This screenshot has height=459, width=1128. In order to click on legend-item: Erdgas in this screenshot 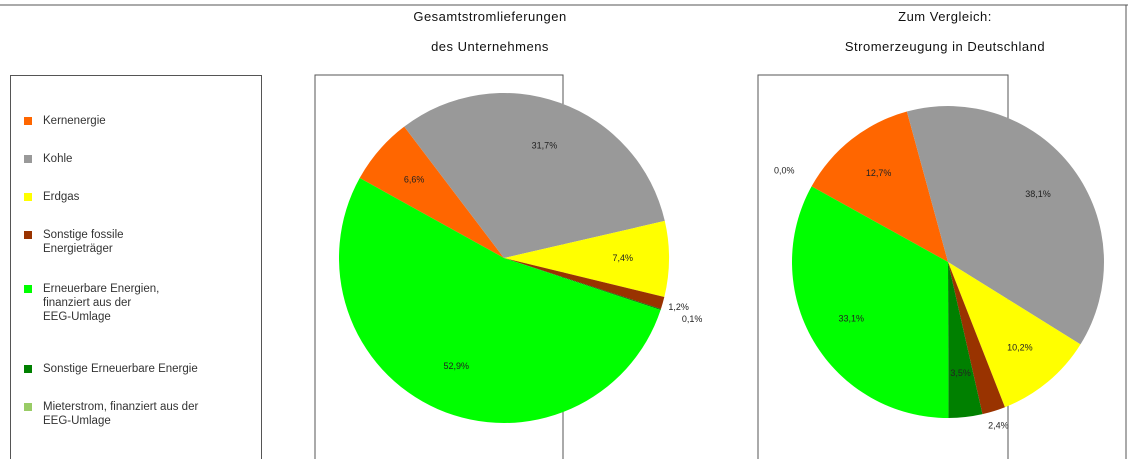, I will do `click(52, 197)`.